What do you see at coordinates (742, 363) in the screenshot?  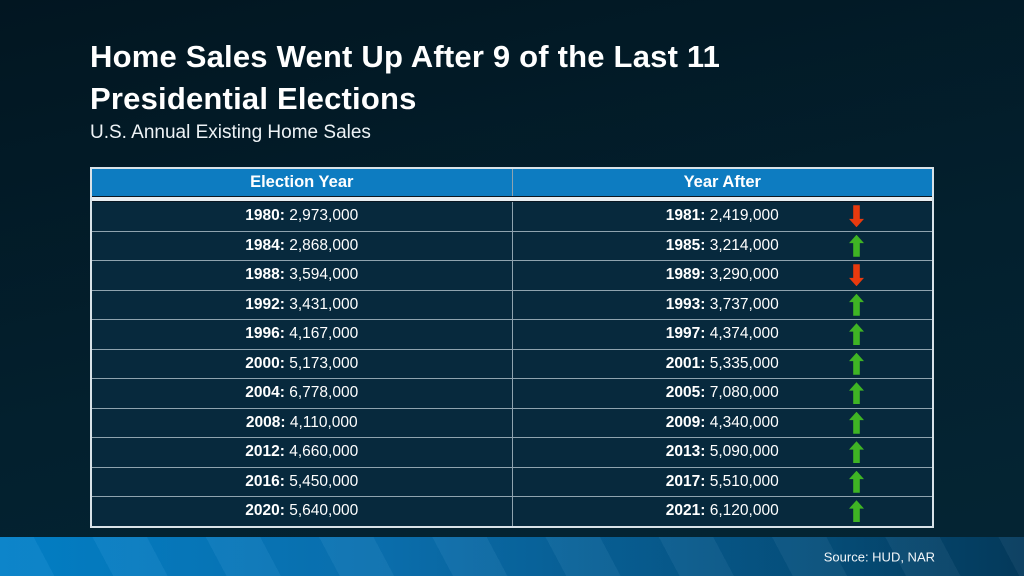 I see `year-after-sales-value: 5,335,000` at bounding box center [742, 363].